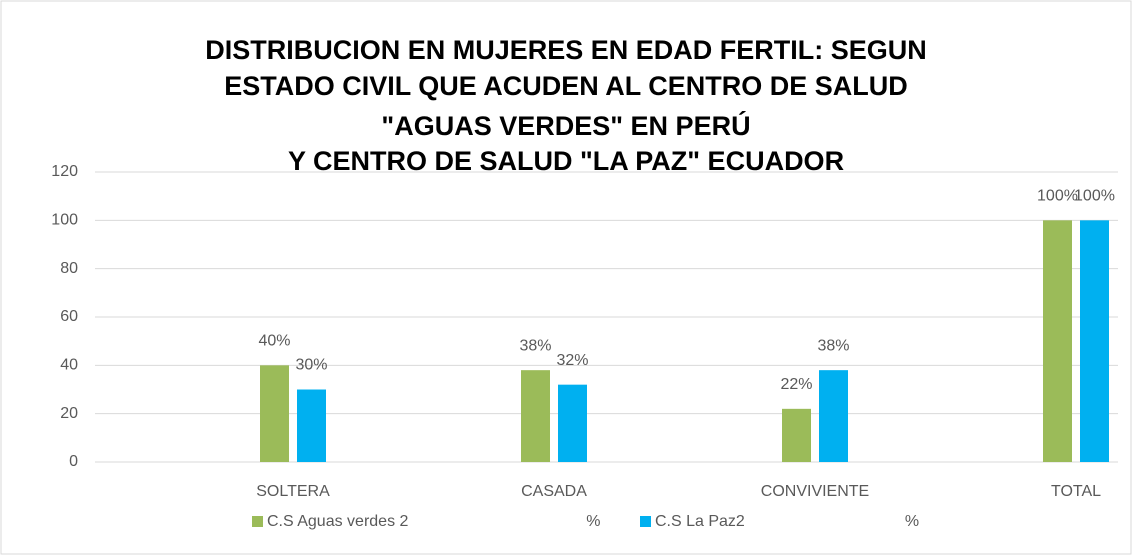 The width and height of the screenshot is (1132, 560). I want to click on y-tick-label: 80, so click(69, 268).